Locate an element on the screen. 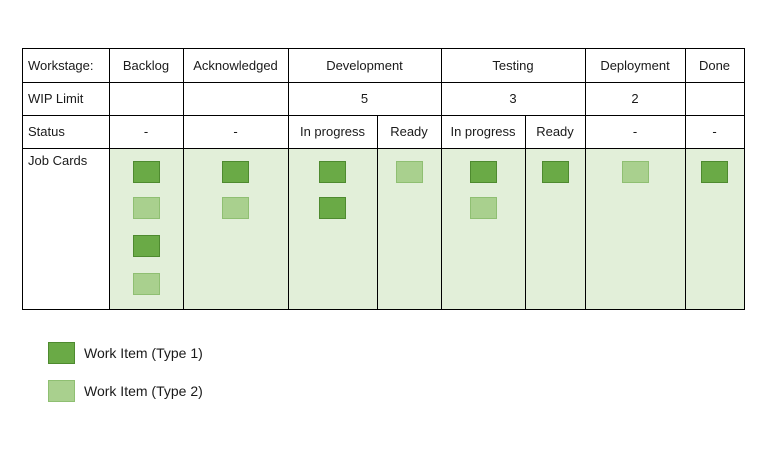  legend-label-type2: Work Item (Type 2) is located at coordinates (143, 391).